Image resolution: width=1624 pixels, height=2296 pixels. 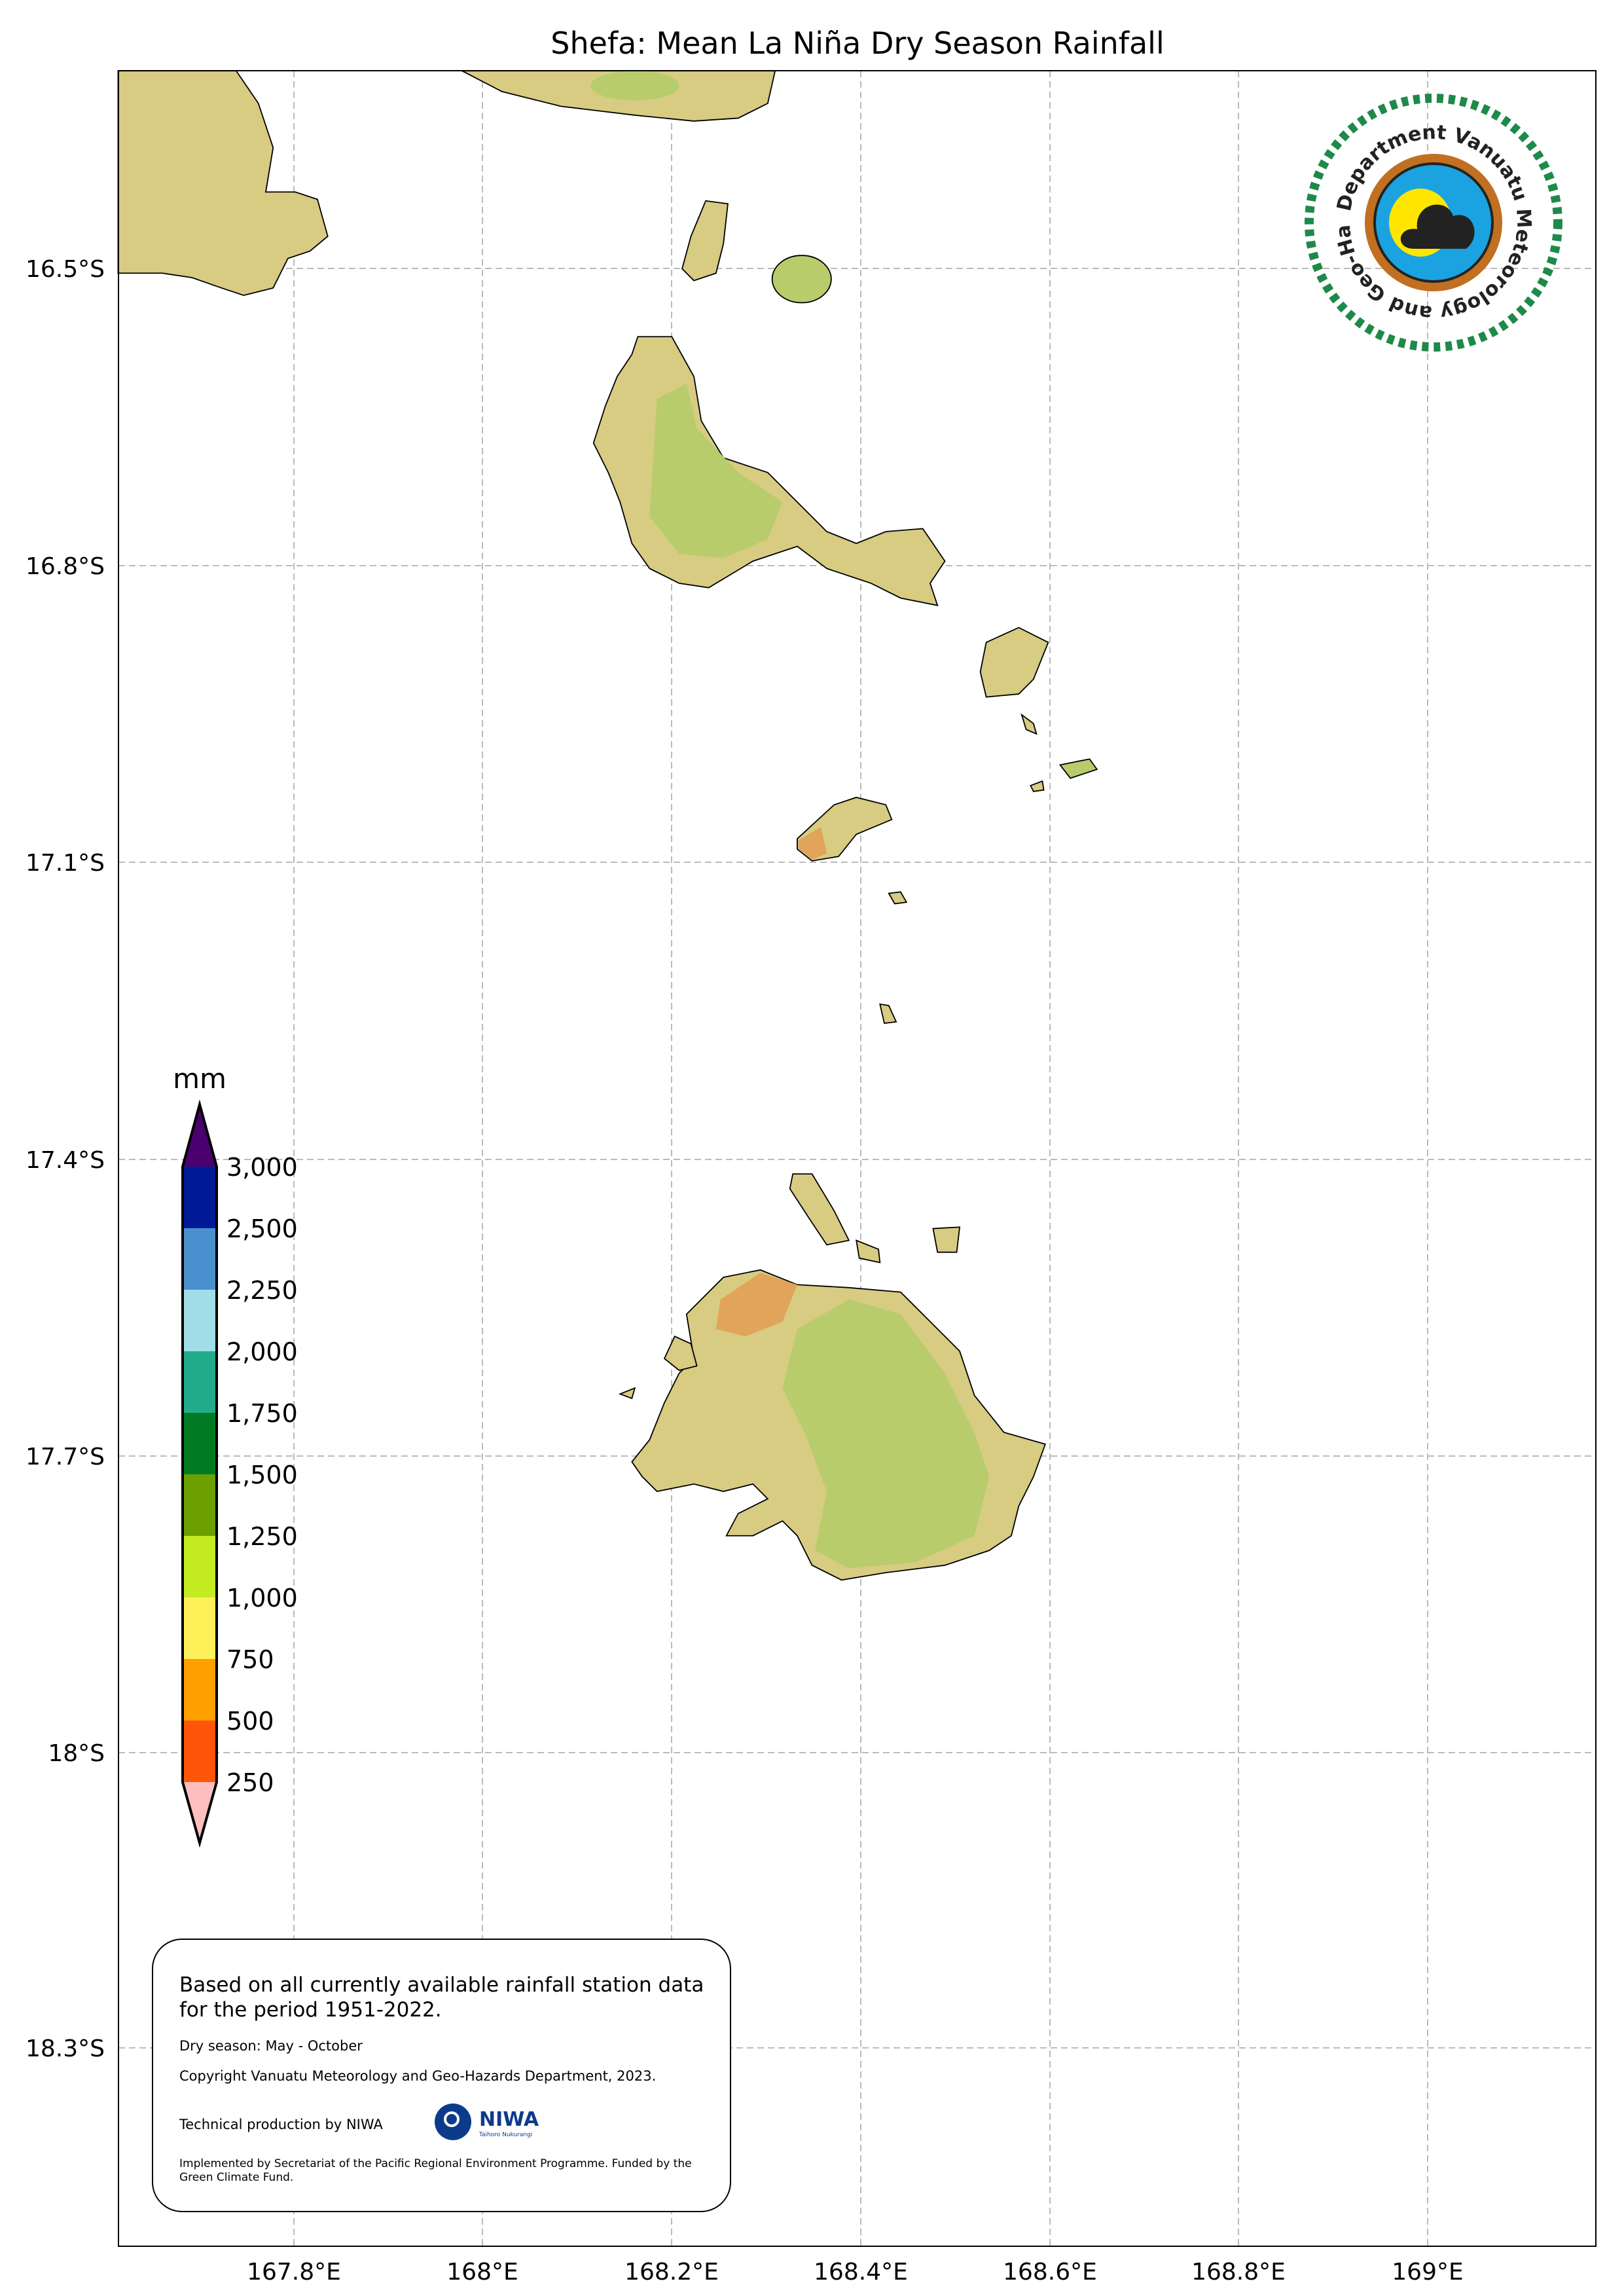 I want to click on colorbar-label: 2,000, so click(x=262, y=1352).